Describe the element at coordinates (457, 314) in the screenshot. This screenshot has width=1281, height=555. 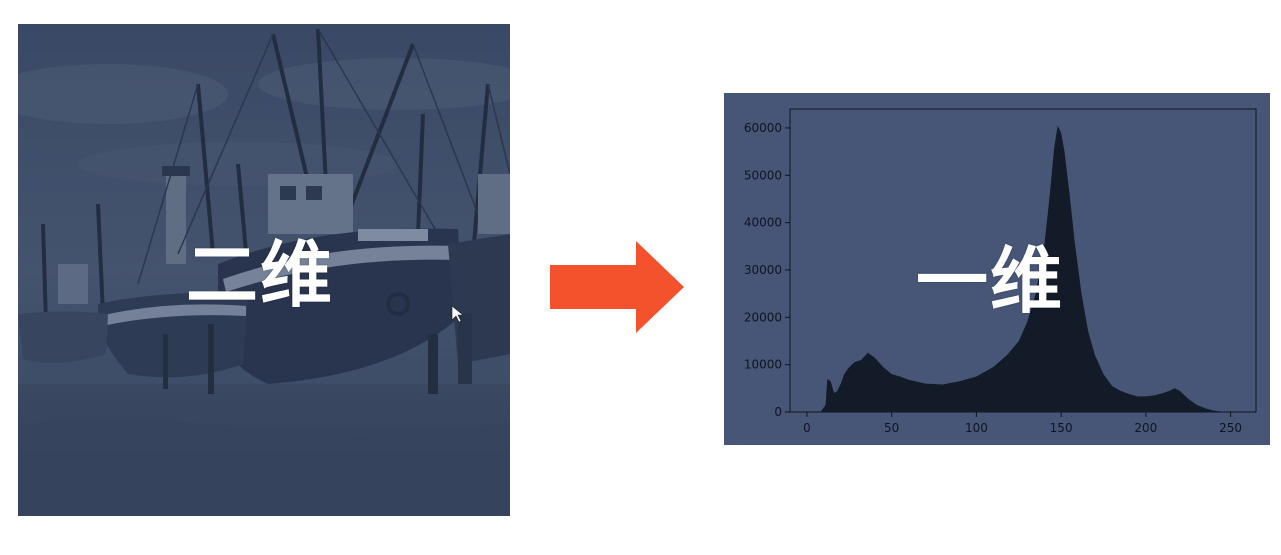
I see `mouse-cursor-icon` at that location.